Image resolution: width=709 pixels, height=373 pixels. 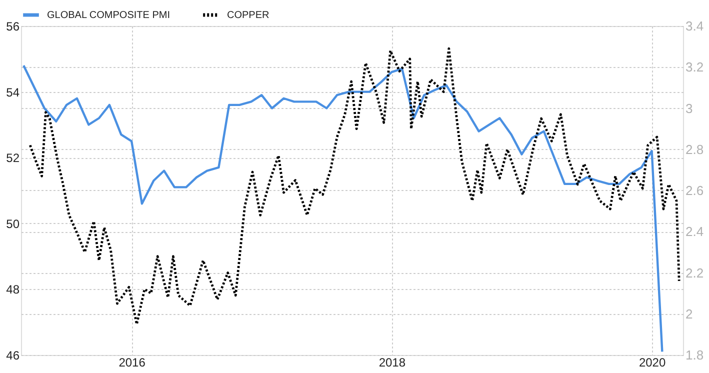 What do you see at coordinates (695, 190) in the screenshot?
I see `y2-tick-label: 2.6` at bounding box center [695, 190].